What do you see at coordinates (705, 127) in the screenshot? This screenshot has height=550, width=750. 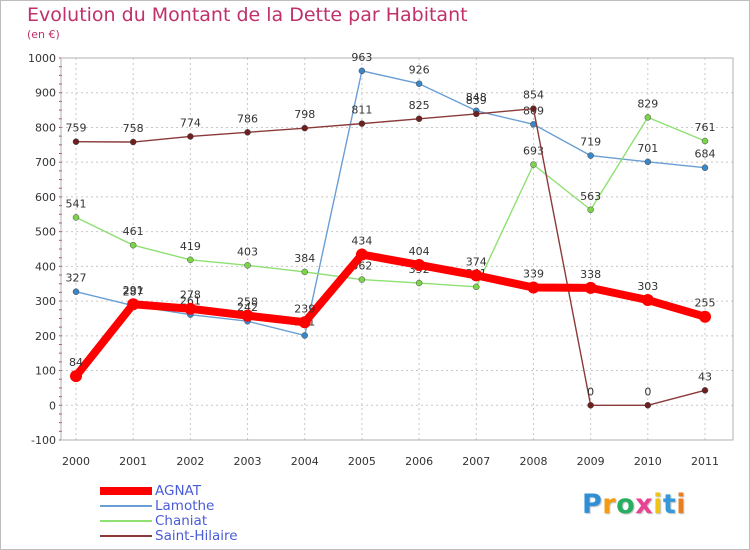 I see `data-label-chaniat: 761` at bounding box center [705, 127].